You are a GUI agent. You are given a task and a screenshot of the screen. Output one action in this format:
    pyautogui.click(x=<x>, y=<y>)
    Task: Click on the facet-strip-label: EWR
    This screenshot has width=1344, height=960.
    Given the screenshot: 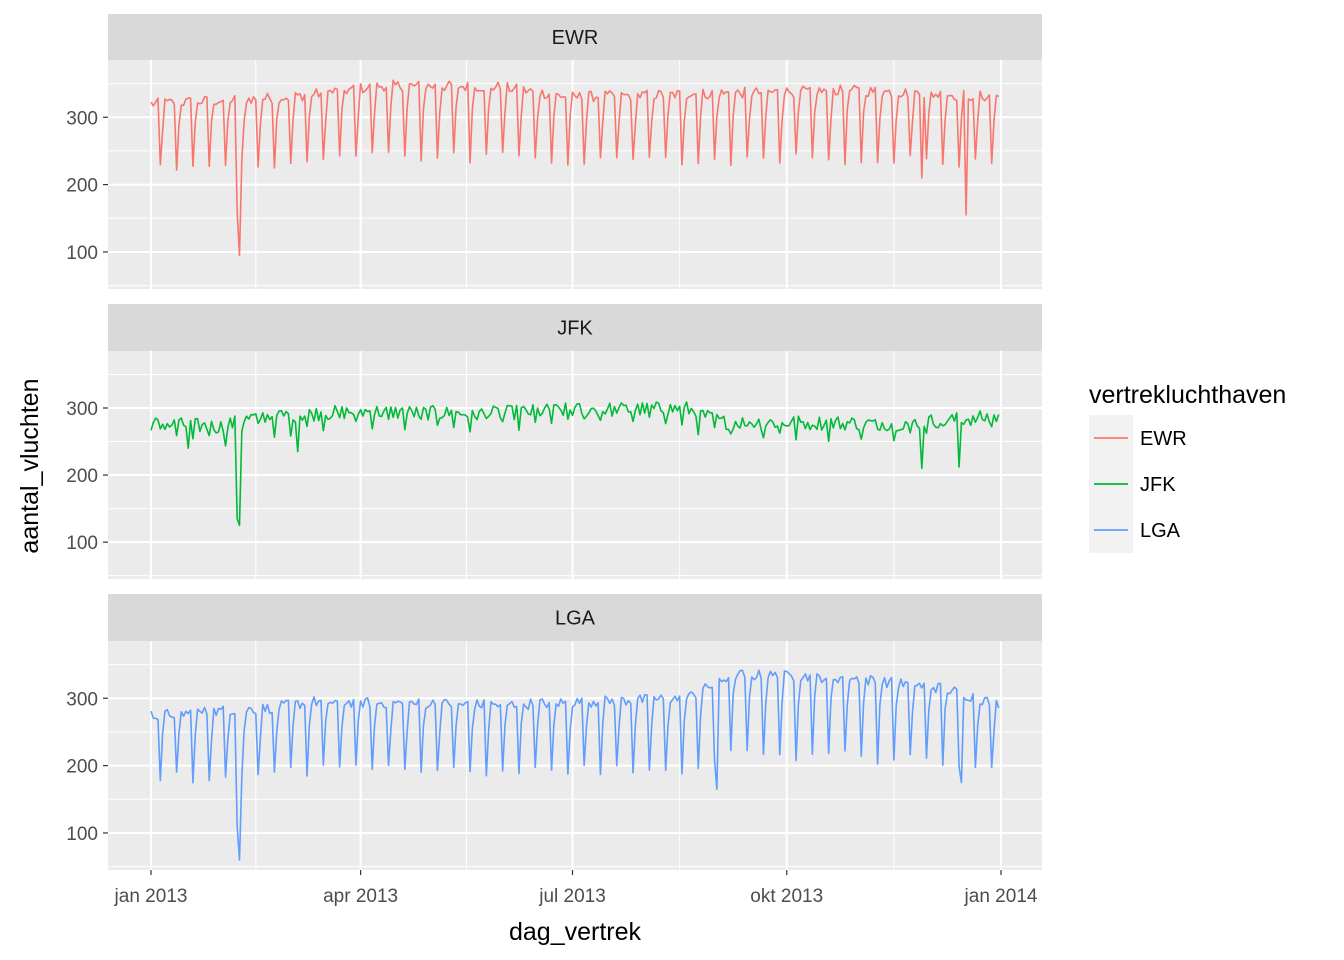 What is the action you would take?
    pyautogui.click(x=575, y=38)
    